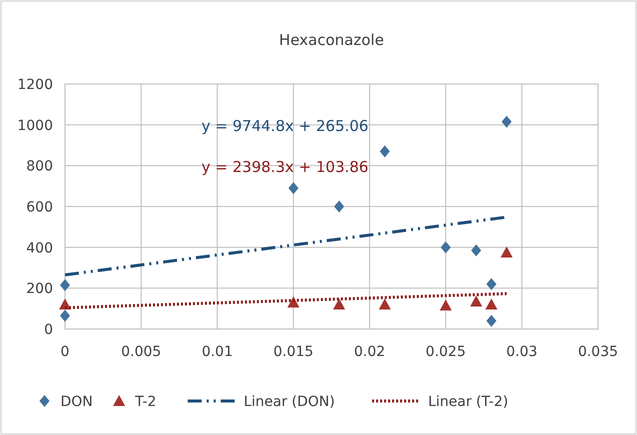 This screenshot has height=435, width=637. What do you see at coordinates (65, 352) in the screenshot?
I see `x-tick-label: 0` at bounding box center [65, 352].